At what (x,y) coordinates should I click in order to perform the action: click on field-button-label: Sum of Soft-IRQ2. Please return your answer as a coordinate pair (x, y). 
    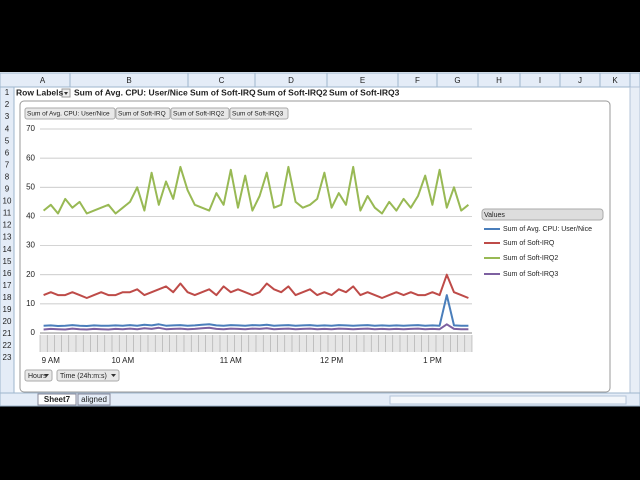
    Looking at the image, I should click on (199, 114).